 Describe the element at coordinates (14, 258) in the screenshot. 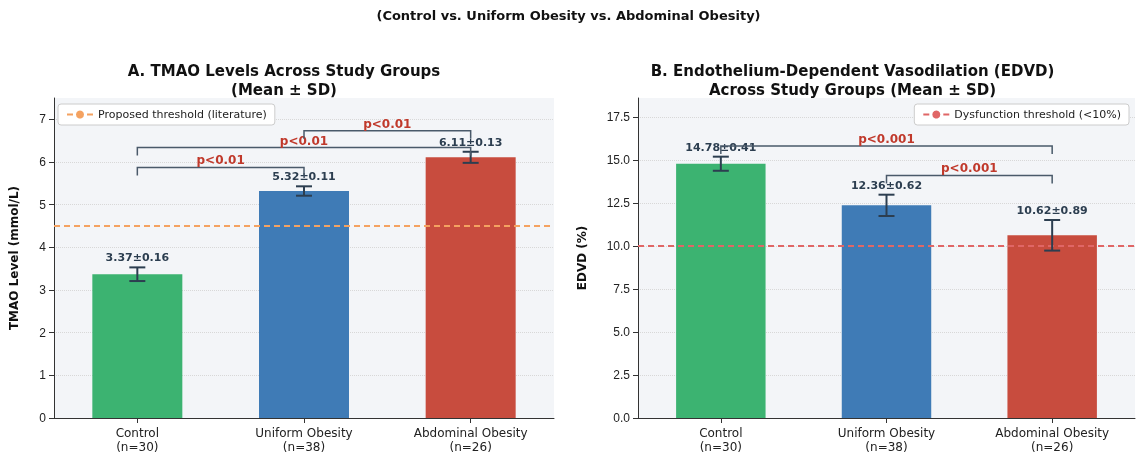

I see `y-axis-title: TMAO Level (mmol/L)` at that location.